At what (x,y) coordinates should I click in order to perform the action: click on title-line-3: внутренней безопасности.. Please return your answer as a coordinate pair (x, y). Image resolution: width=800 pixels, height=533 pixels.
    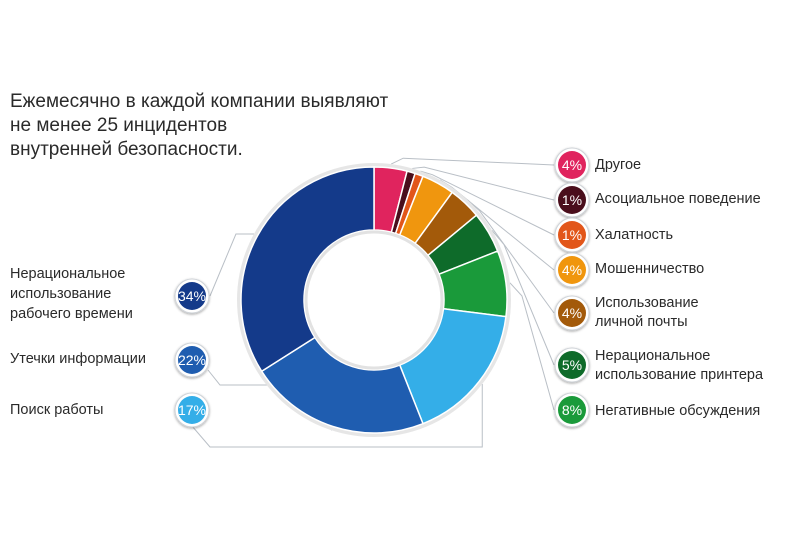
    Looking at the image, I should click on (126, 149).